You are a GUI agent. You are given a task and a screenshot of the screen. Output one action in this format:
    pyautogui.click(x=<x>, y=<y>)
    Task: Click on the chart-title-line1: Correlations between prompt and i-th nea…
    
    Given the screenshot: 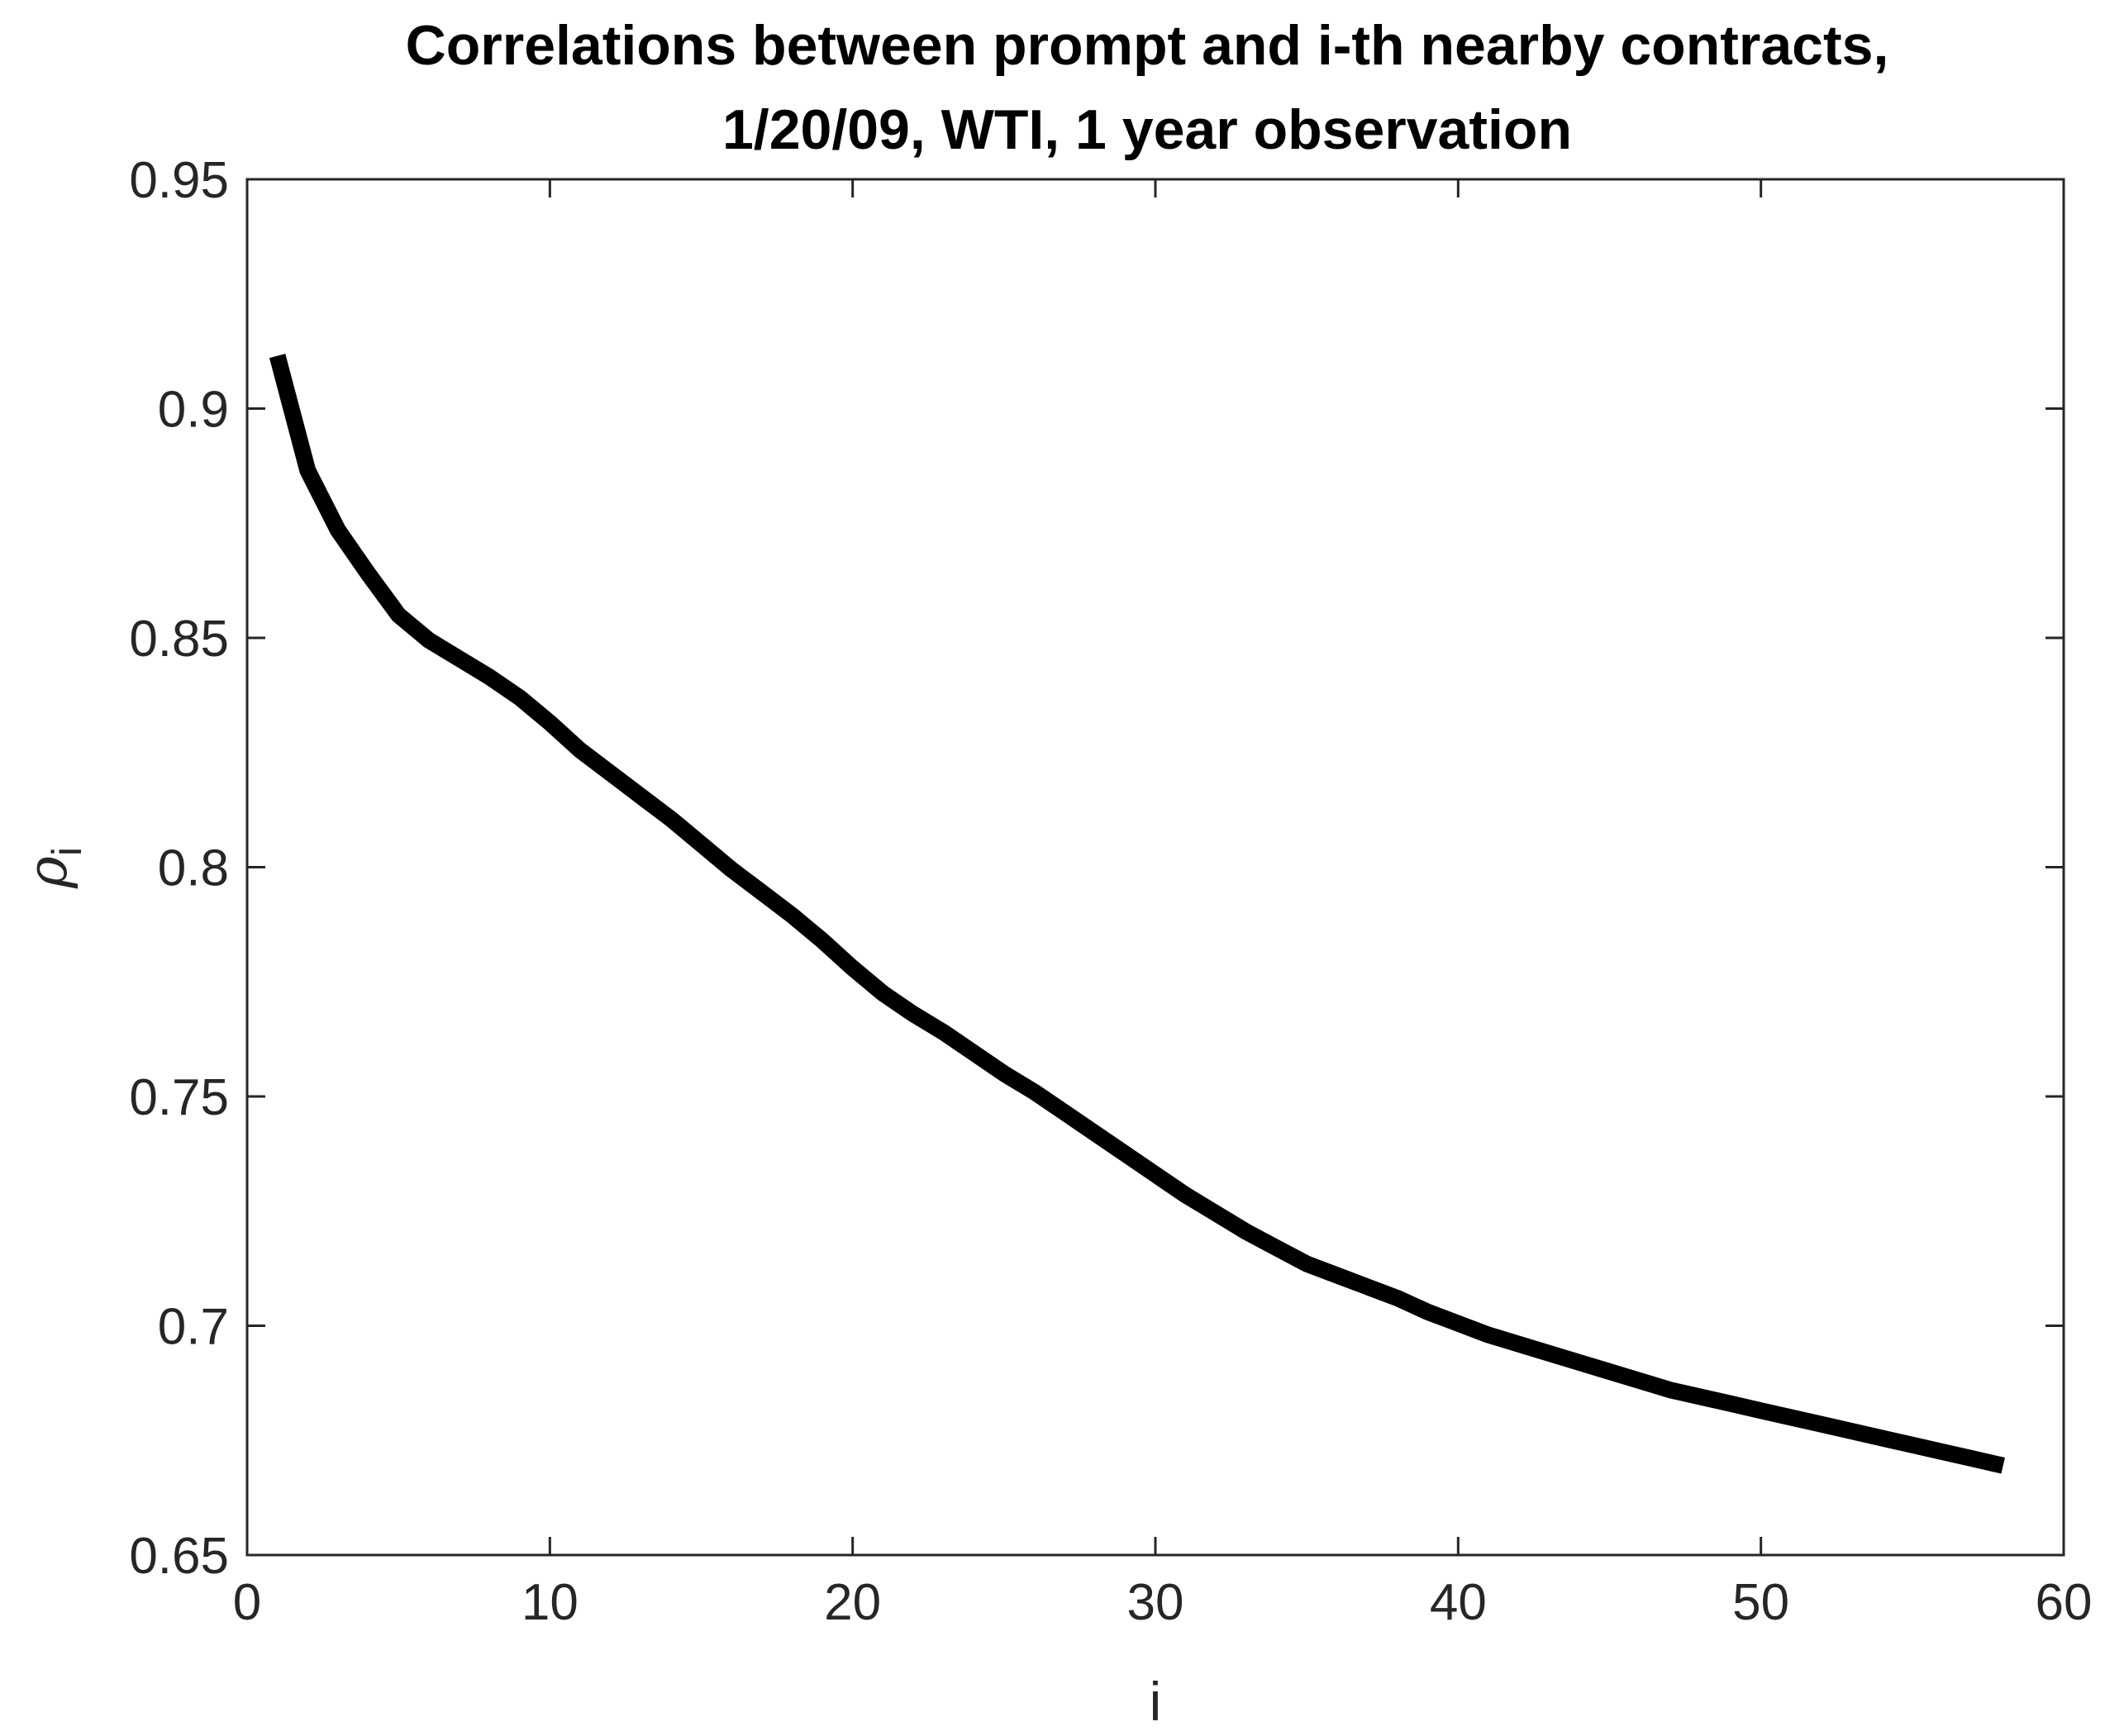 What is the action you would take?
    pyautogui.click(x=1147, y=46)
    